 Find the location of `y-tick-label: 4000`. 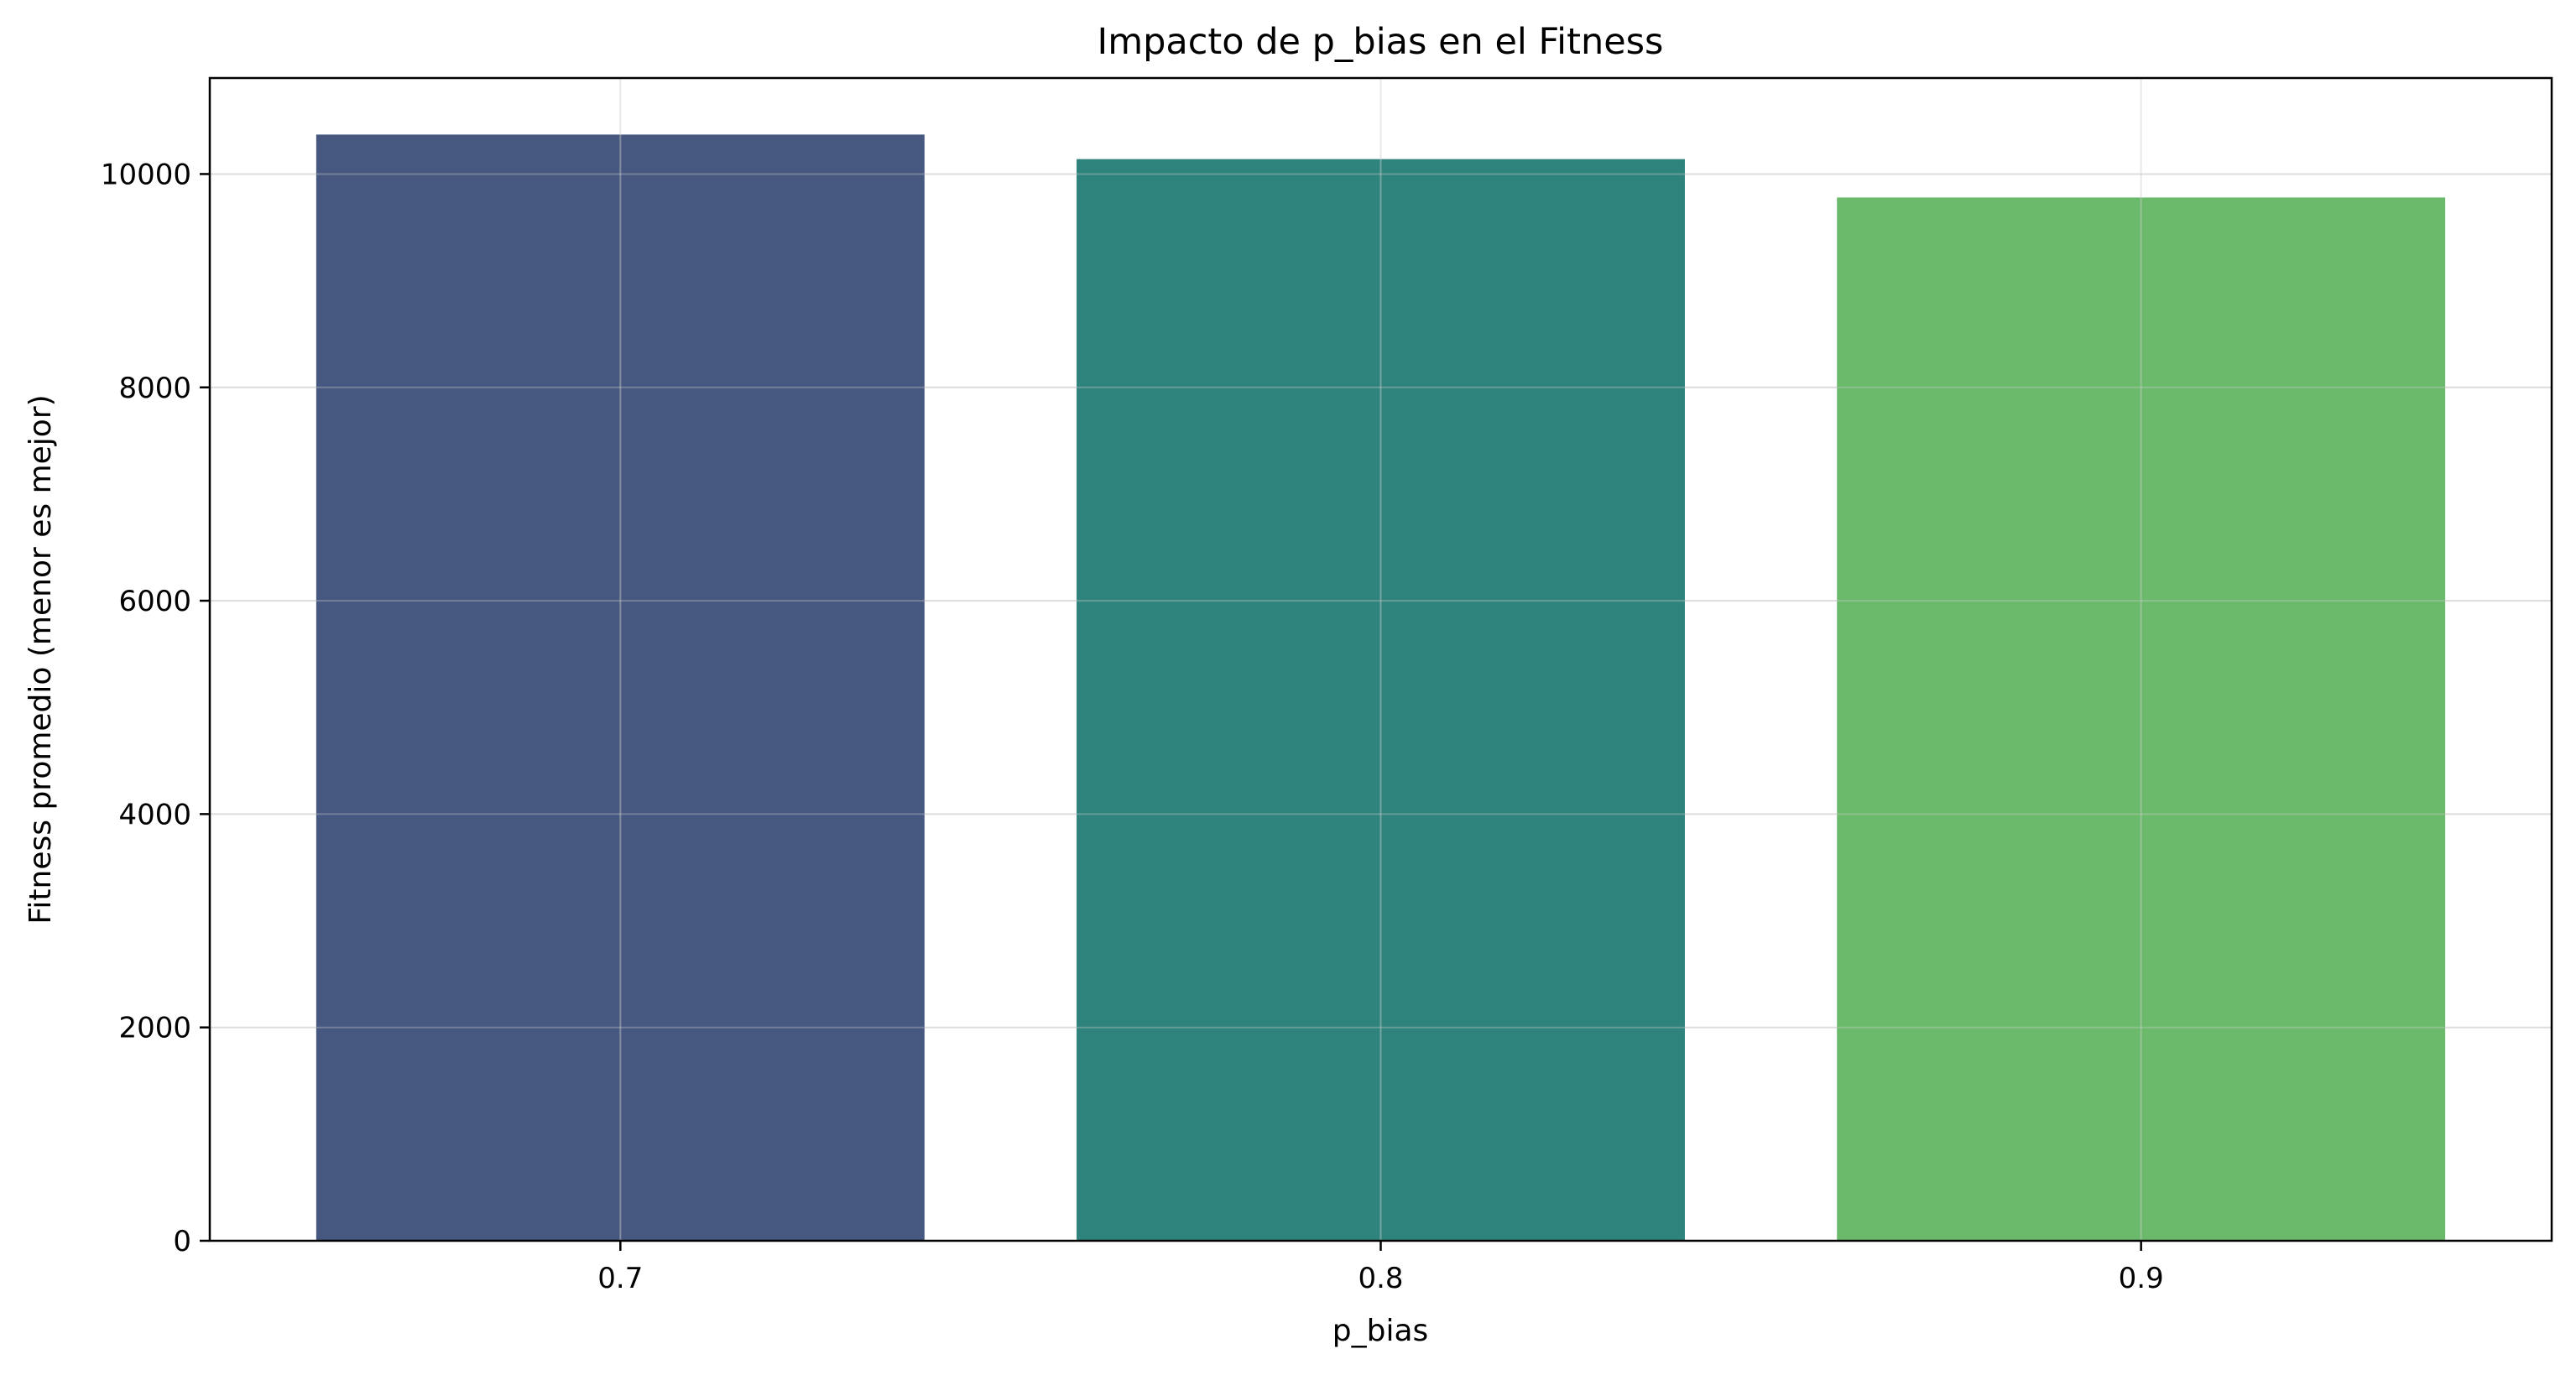

y-tick-label: 4000 is located at coordinates (154, 814).